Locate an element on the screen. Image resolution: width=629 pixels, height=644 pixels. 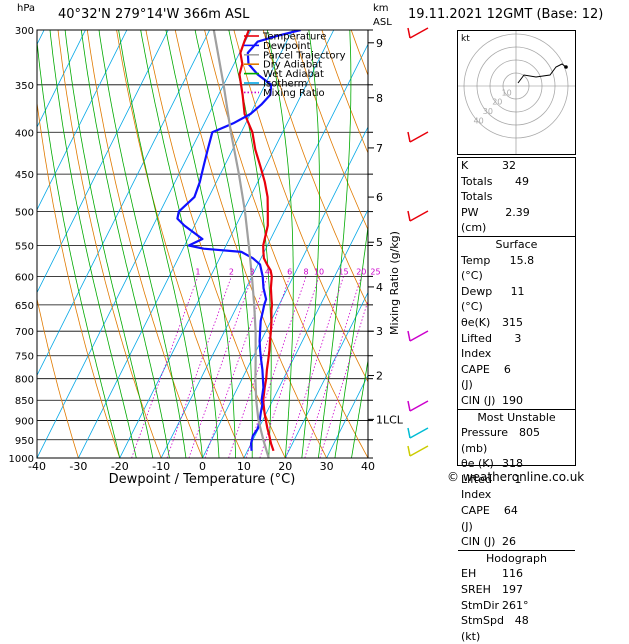
hodograph-ring-label: 40 is located at coordinates (479, 120).